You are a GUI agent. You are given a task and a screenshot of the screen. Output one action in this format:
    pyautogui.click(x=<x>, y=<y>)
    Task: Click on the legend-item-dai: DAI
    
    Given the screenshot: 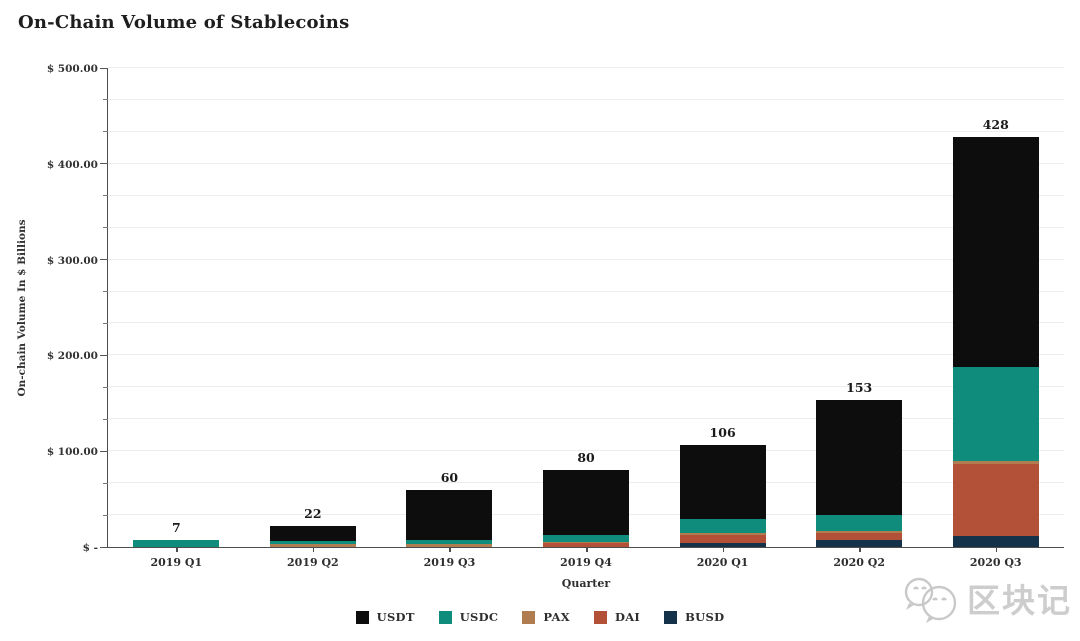 What is the action you would take?
    pyautogui.click(x=617, y=617)
    